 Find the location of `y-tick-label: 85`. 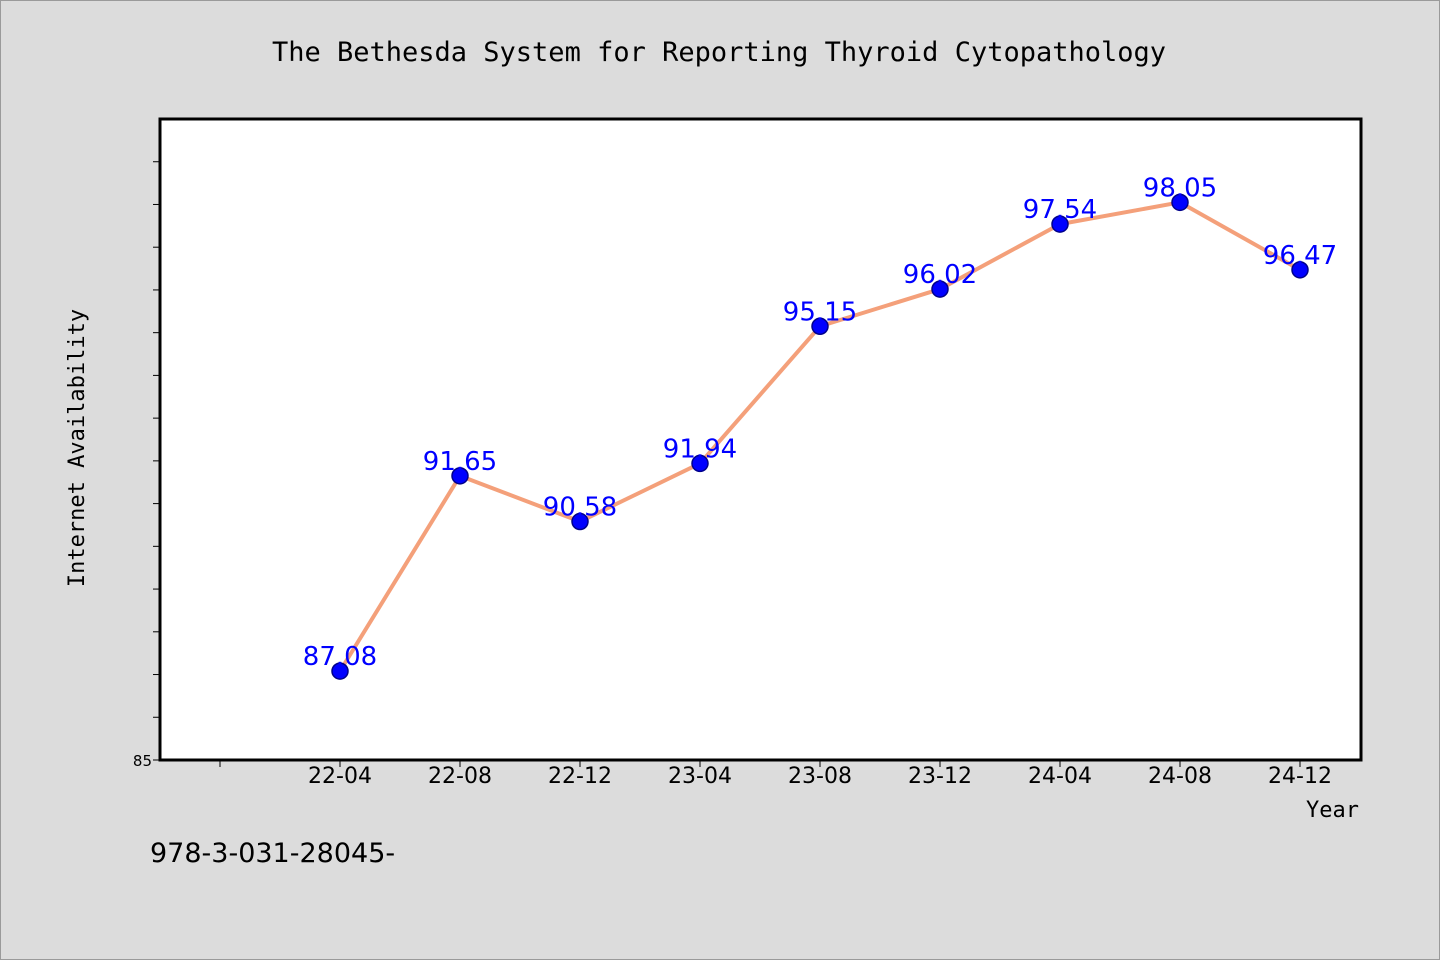

y-tick-label: 85 is located at coordinates (142, 761).